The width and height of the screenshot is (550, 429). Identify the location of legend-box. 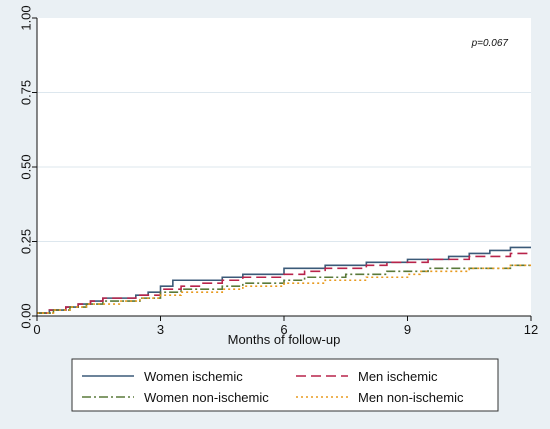
(285, 385).